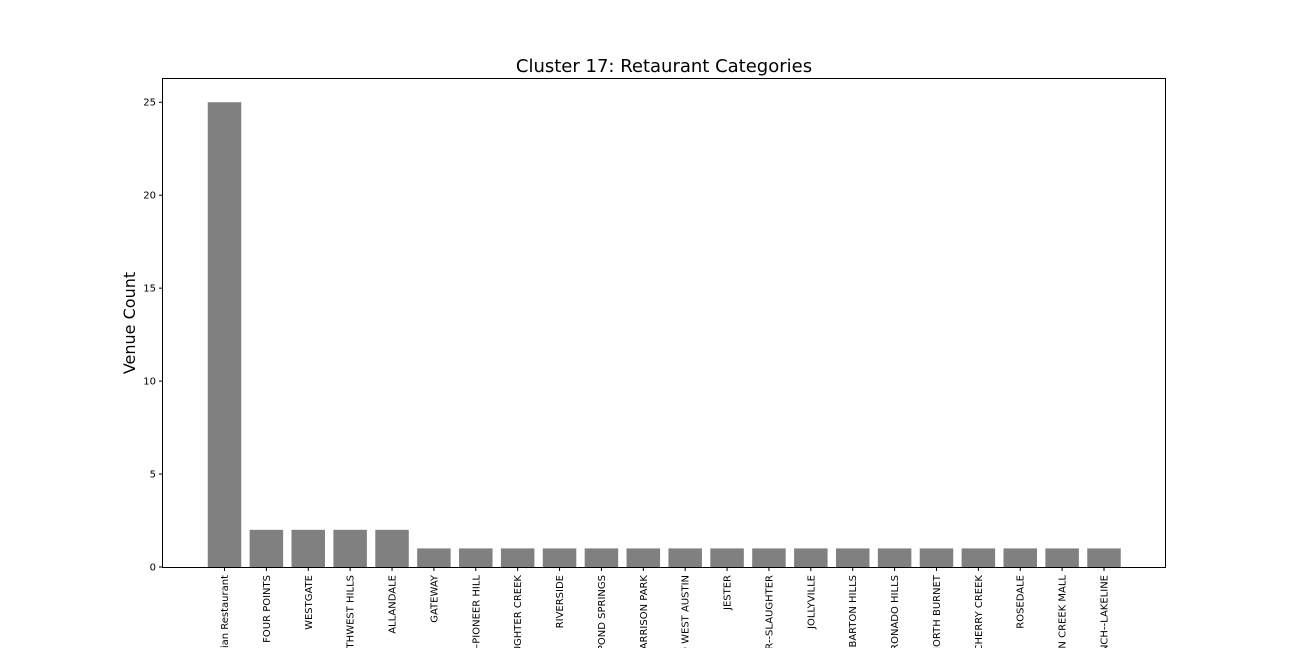 This screenshot has width=1296, height=648. I want to click on x-tick-label: RONADO HILLS, so click(895, 611).